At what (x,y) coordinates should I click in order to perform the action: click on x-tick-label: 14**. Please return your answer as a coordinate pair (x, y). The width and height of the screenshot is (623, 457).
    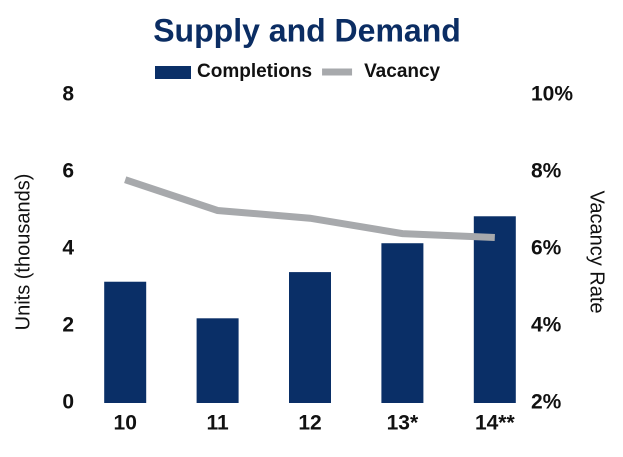
    Looking at the image, I should click on (495, 423).